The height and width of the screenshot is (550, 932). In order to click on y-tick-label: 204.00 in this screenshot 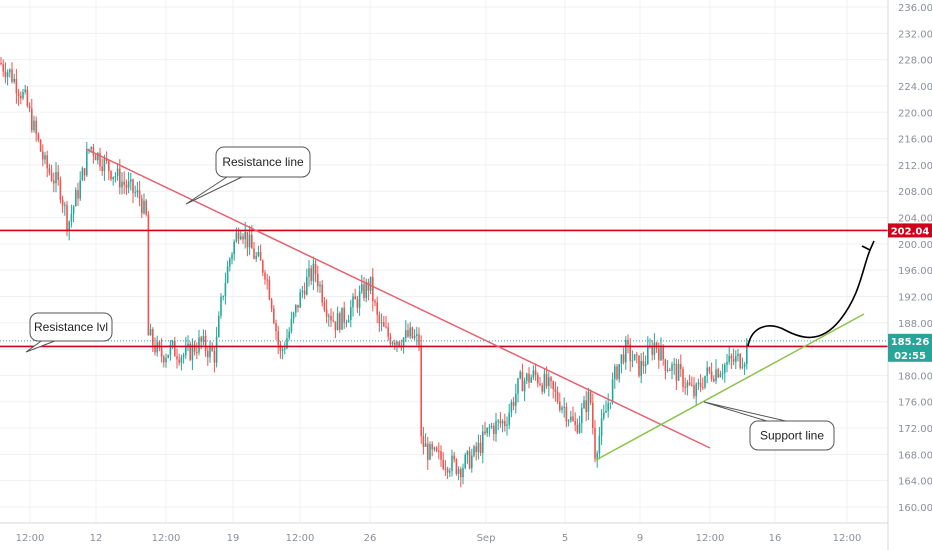, I will do `click(915, 219)`.